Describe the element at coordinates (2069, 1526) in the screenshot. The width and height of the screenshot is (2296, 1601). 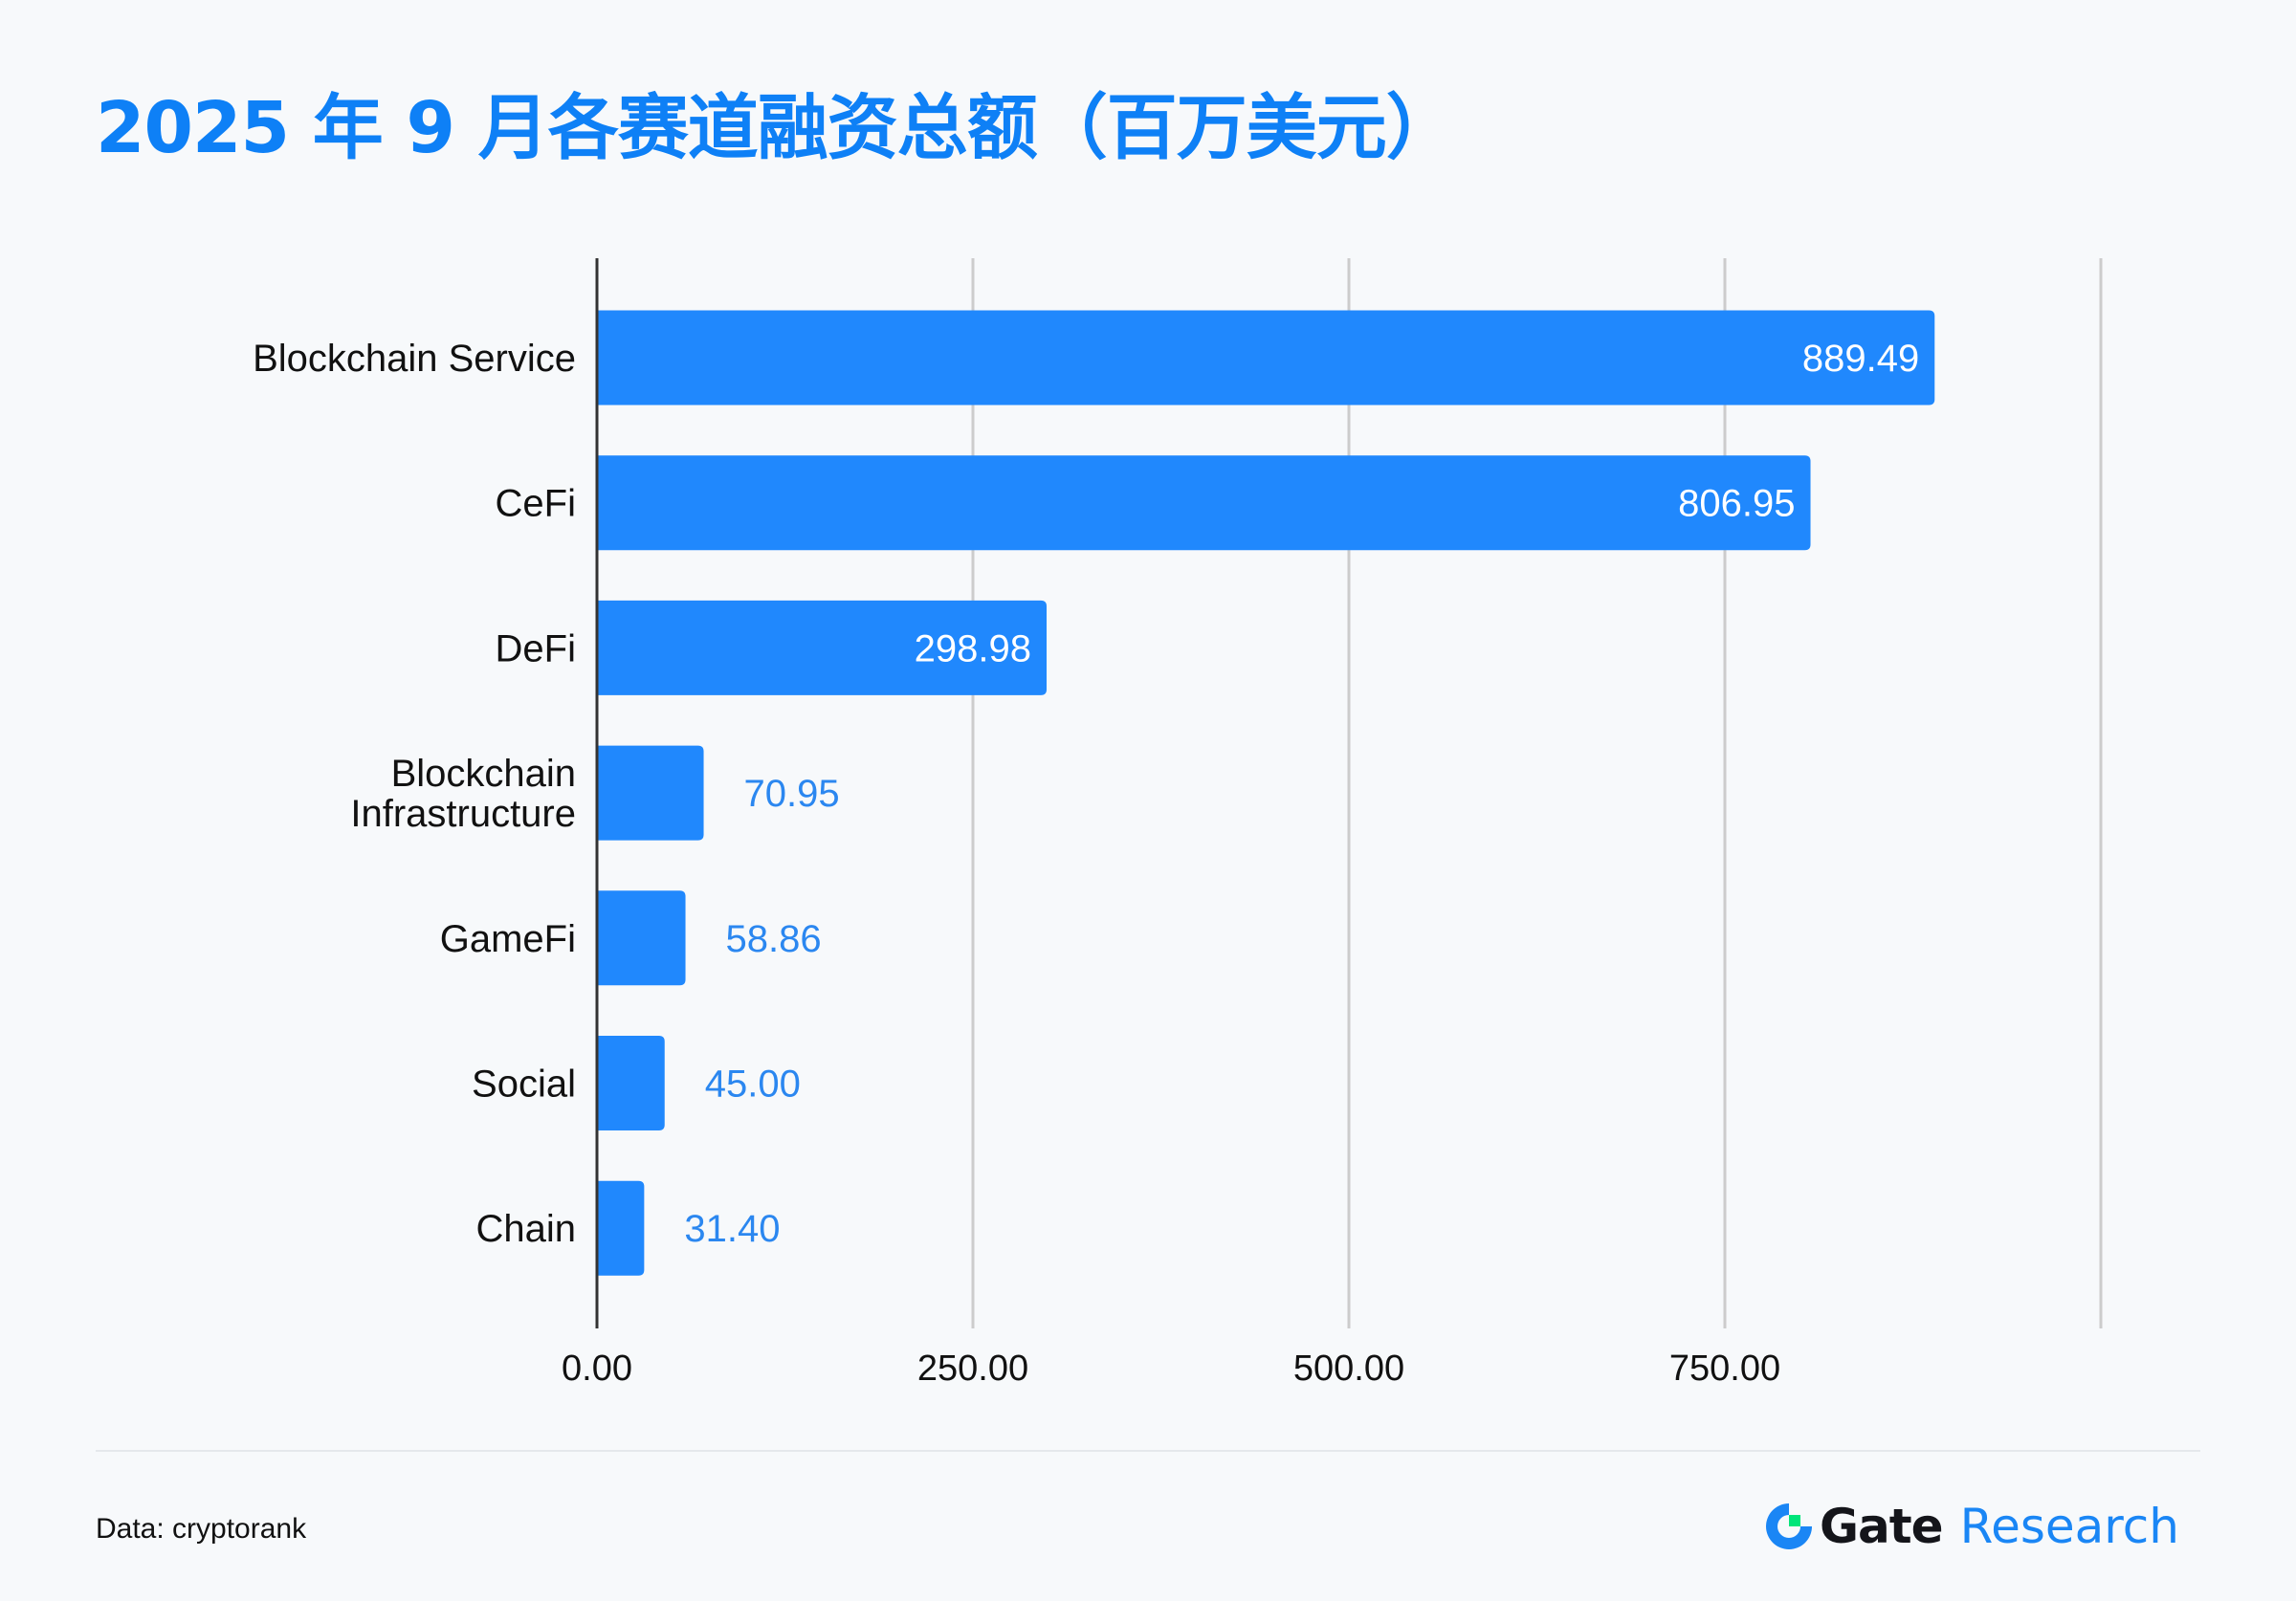
I see `logo-sub-text: Research` at that location.